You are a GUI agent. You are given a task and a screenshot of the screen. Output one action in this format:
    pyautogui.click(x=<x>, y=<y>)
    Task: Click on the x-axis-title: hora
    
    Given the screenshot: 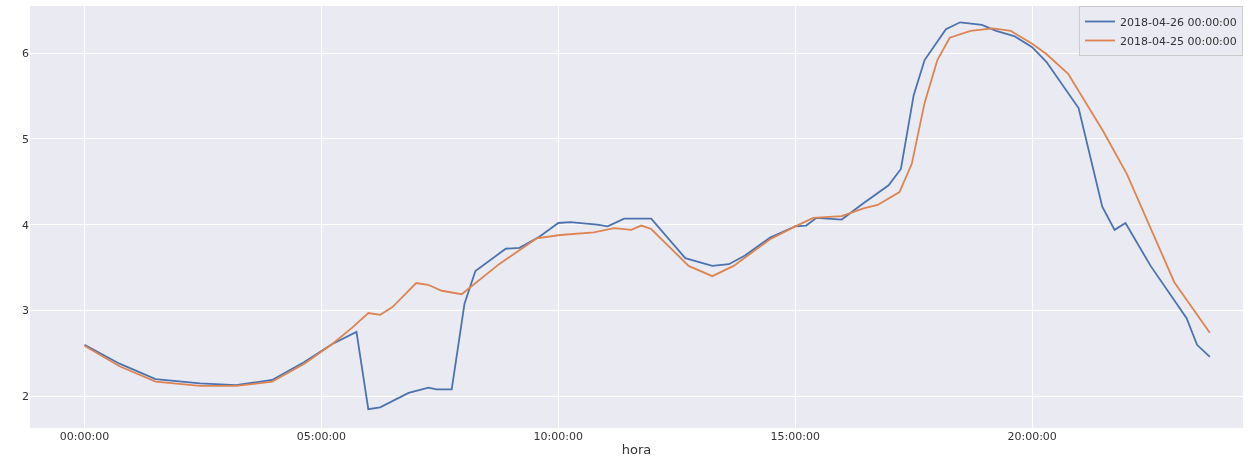 What is the action you would take?
    pyautogui.click(x=636, y=449)
    